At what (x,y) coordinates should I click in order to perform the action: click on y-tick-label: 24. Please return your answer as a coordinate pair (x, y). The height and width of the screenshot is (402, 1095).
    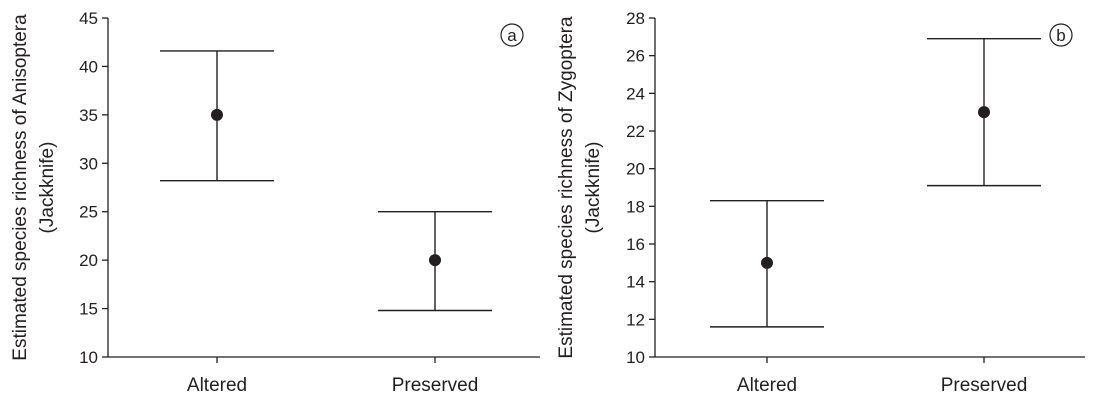
    Looking at the image, I should click on (635, 93).